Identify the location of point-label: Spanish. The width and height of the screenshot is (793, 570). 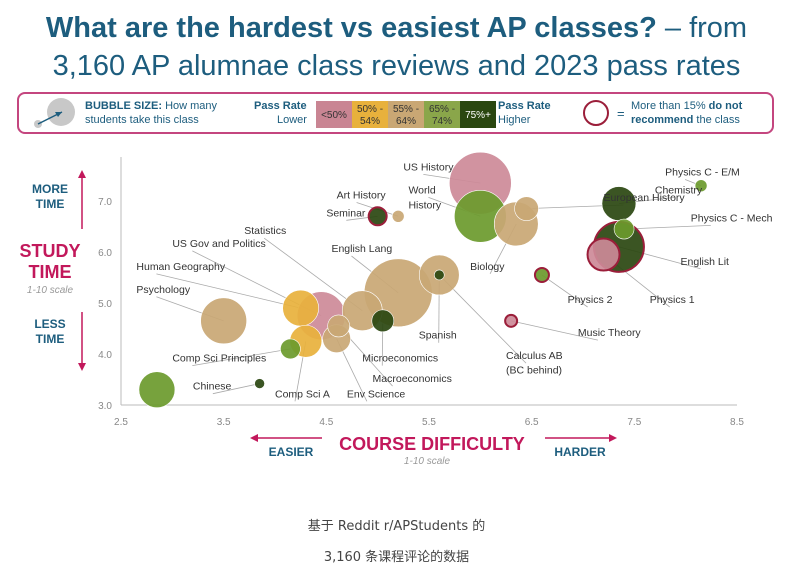
(438, 336).